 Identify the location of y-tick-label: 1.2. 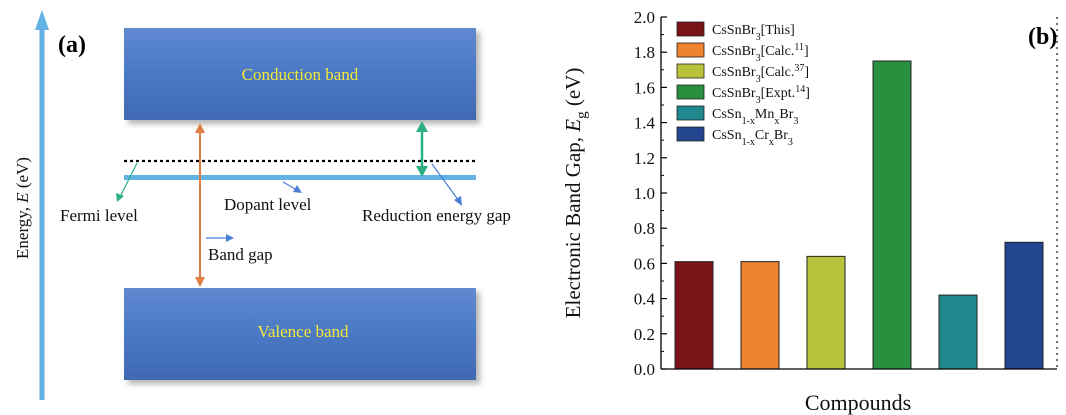
(644, 158).